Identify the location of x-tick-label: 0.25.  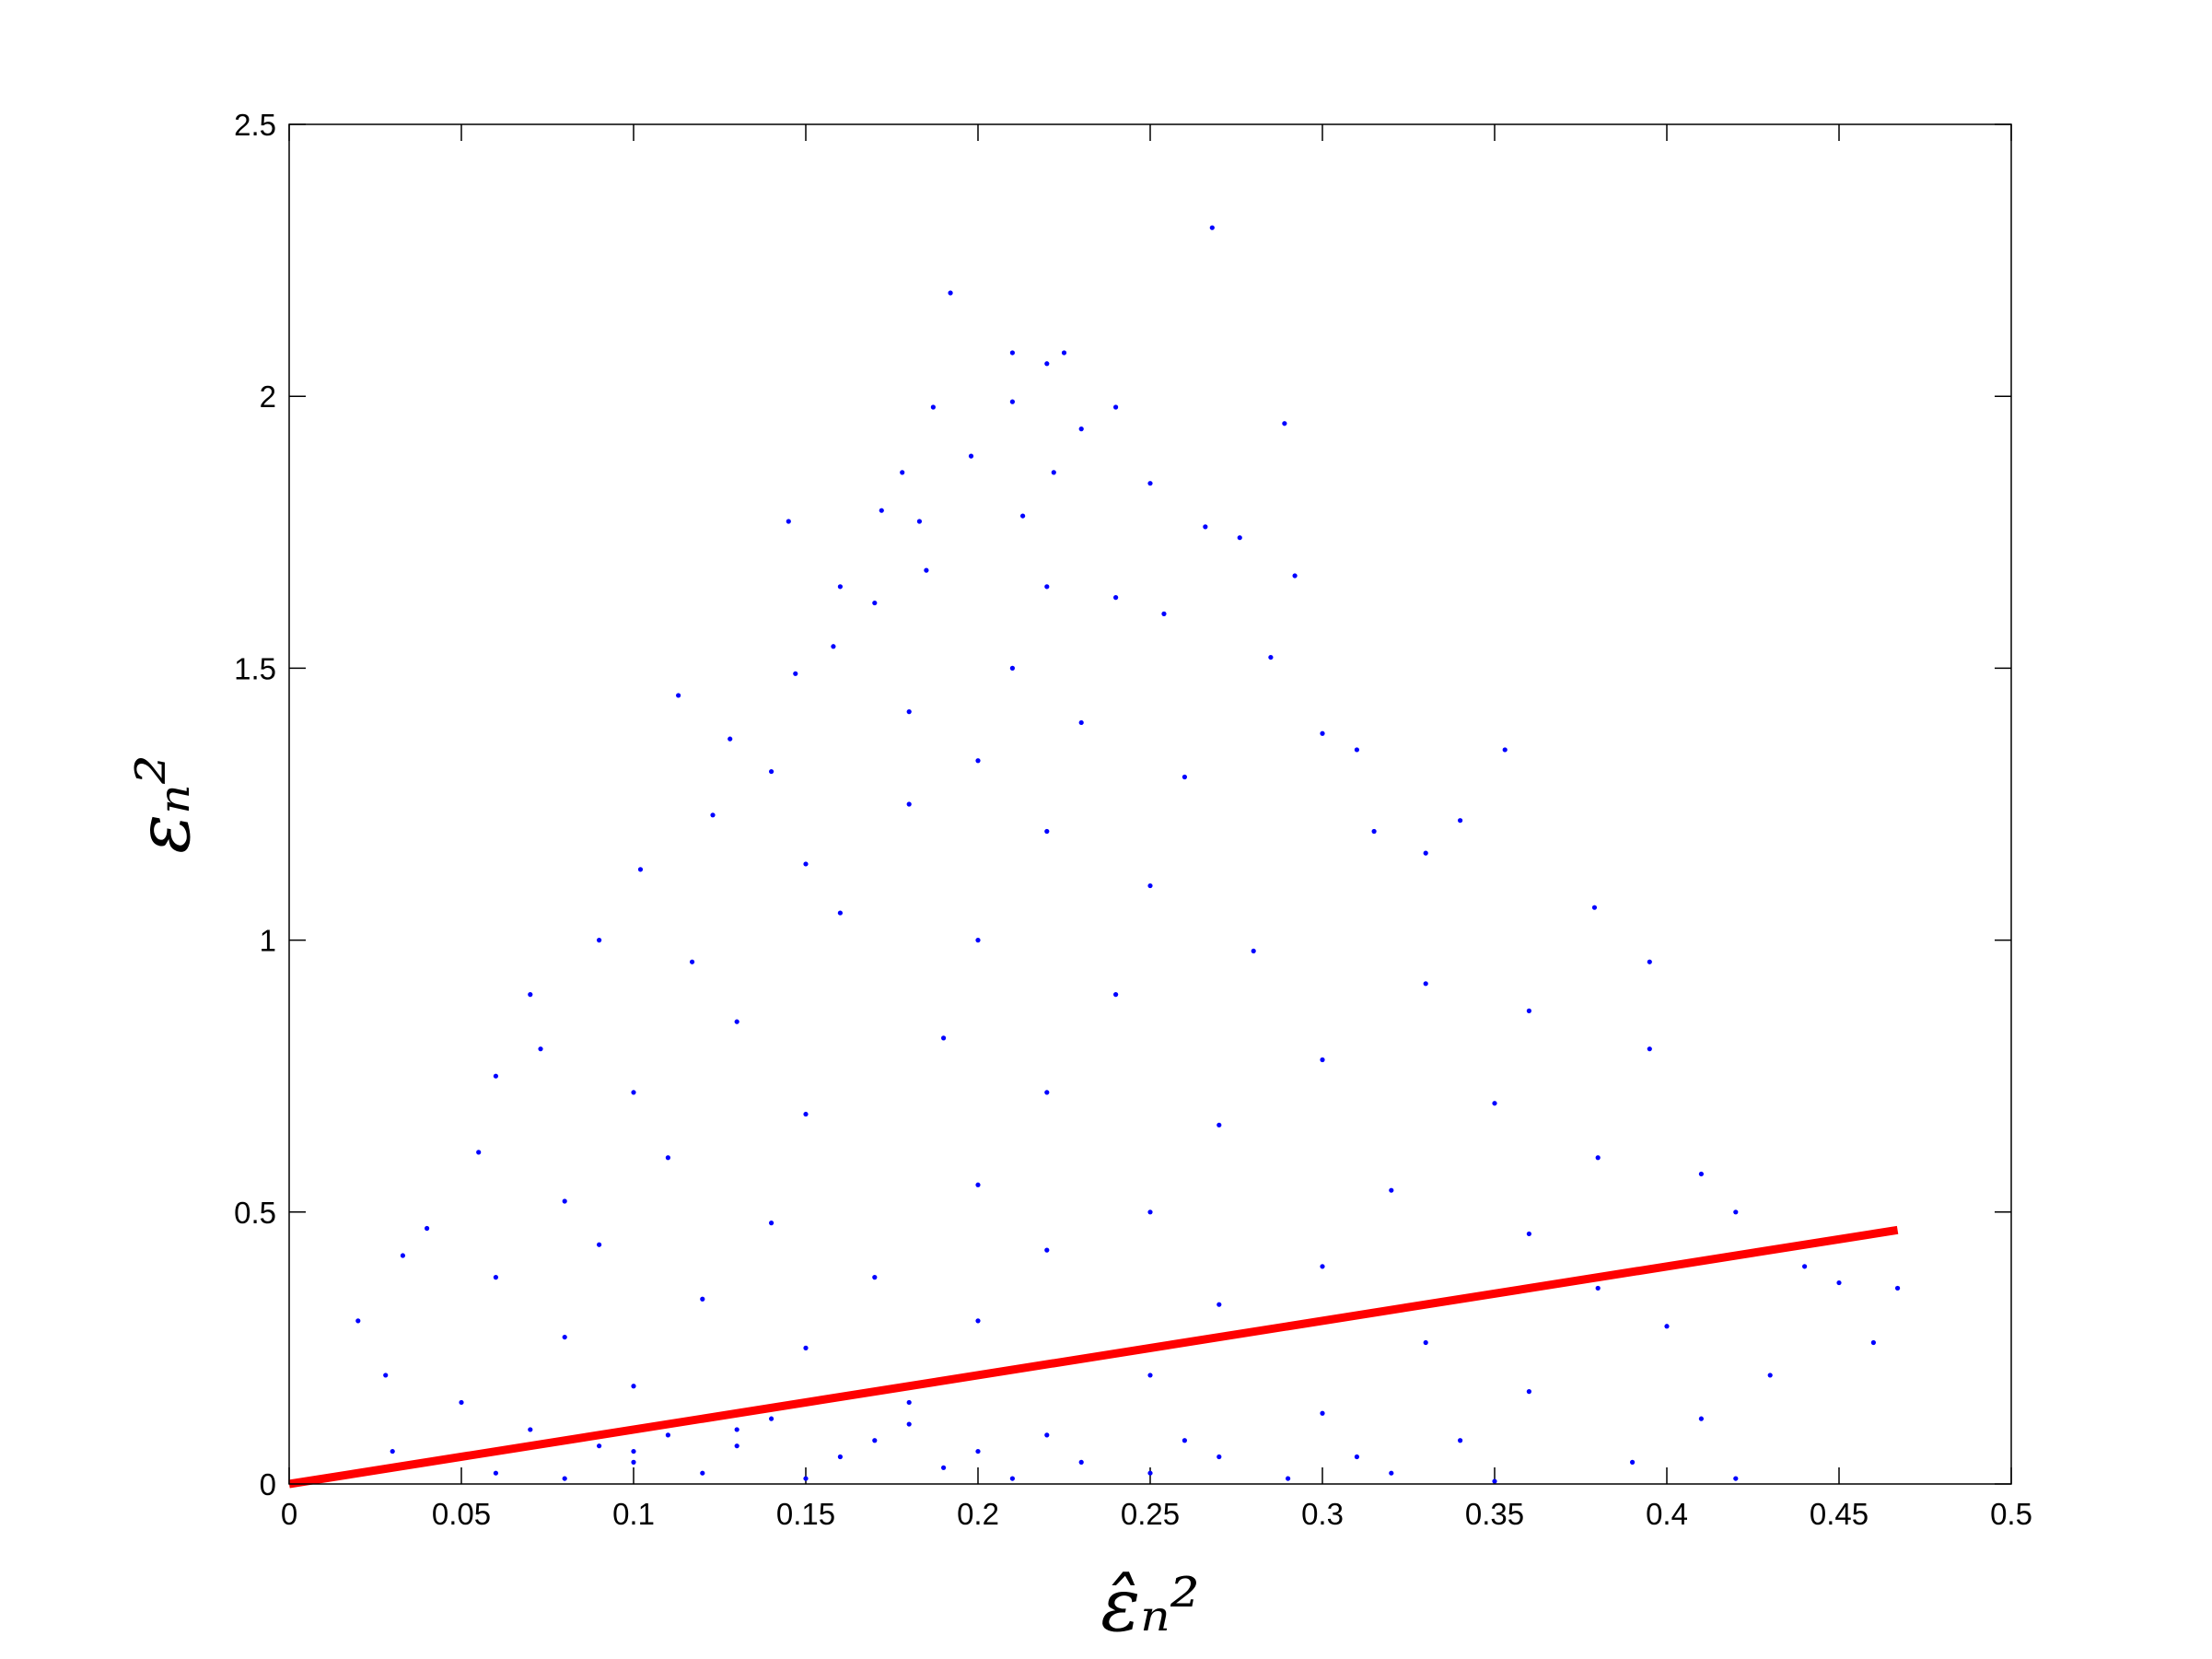
(1151, 1514).